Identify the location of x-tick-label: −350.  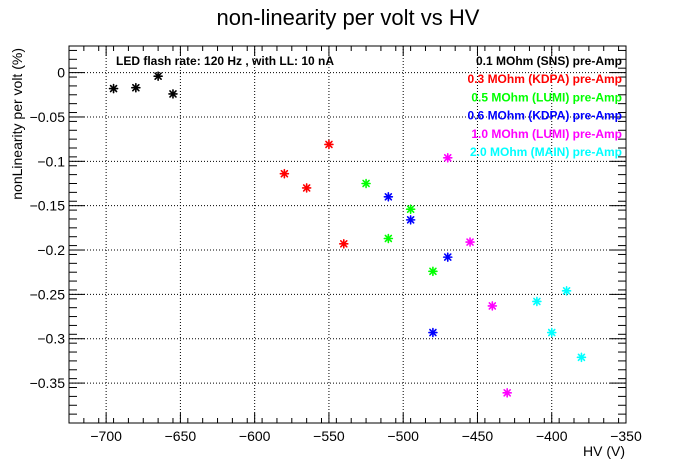
(626, 436).